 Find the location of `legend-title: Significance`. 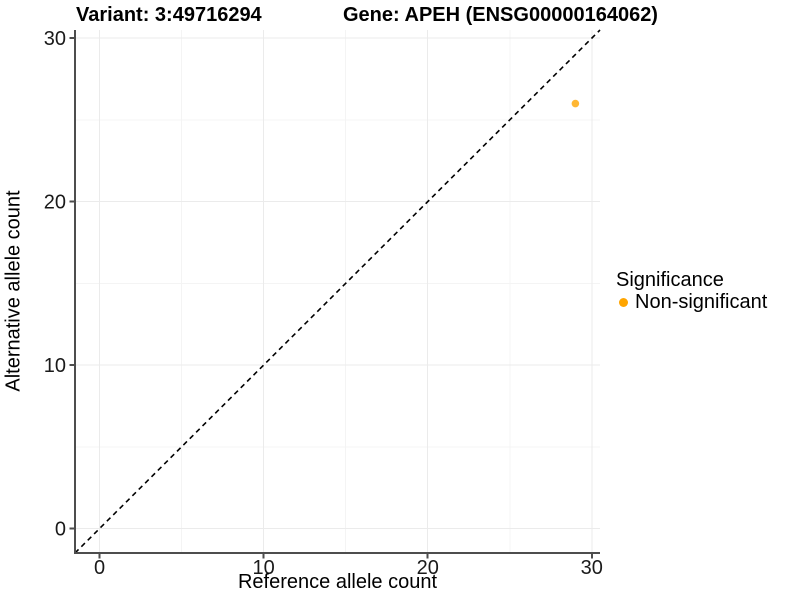

legend-title: Significance is located at coordinates (670, 280).